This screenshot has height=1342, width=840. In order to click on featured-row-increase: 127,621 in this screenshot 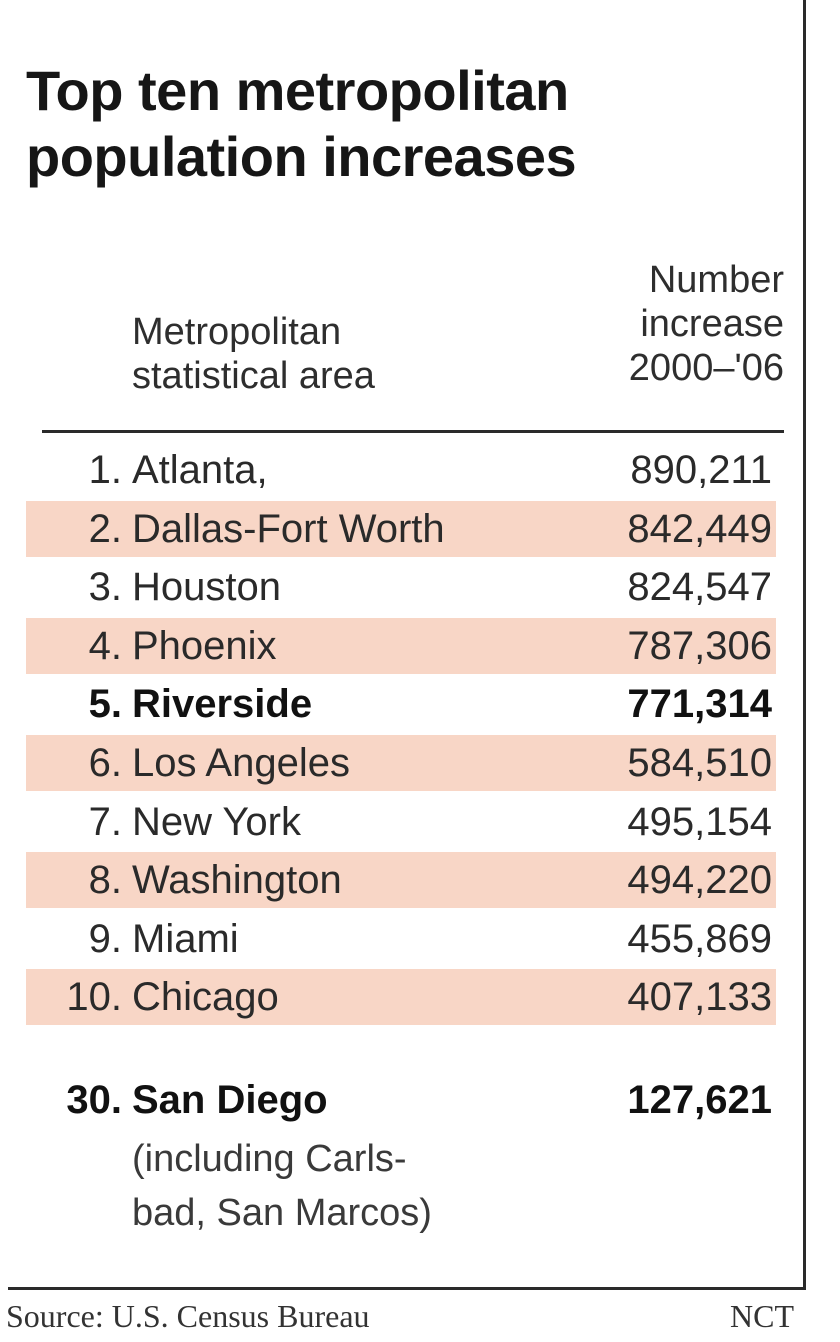, I will do `click(699, 1100)`.